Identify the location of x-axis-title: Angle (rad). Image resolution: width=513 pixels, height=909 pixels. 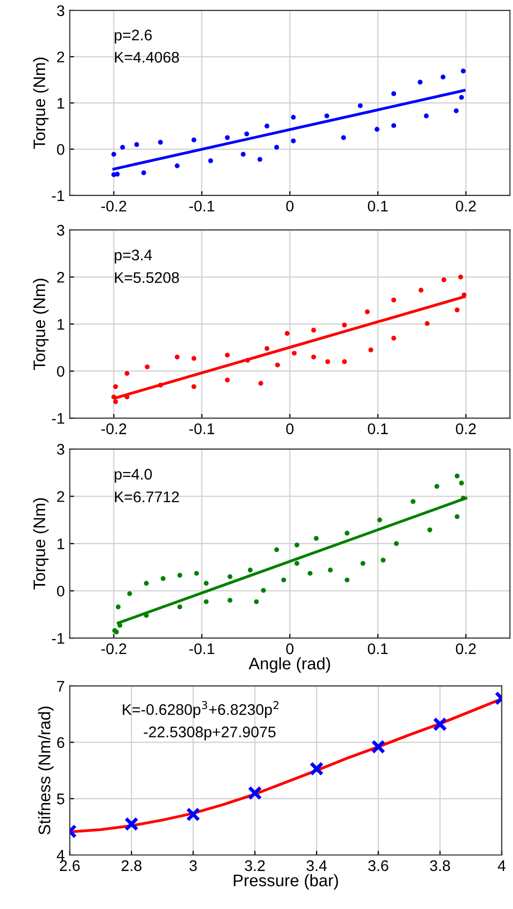
(289, 665).